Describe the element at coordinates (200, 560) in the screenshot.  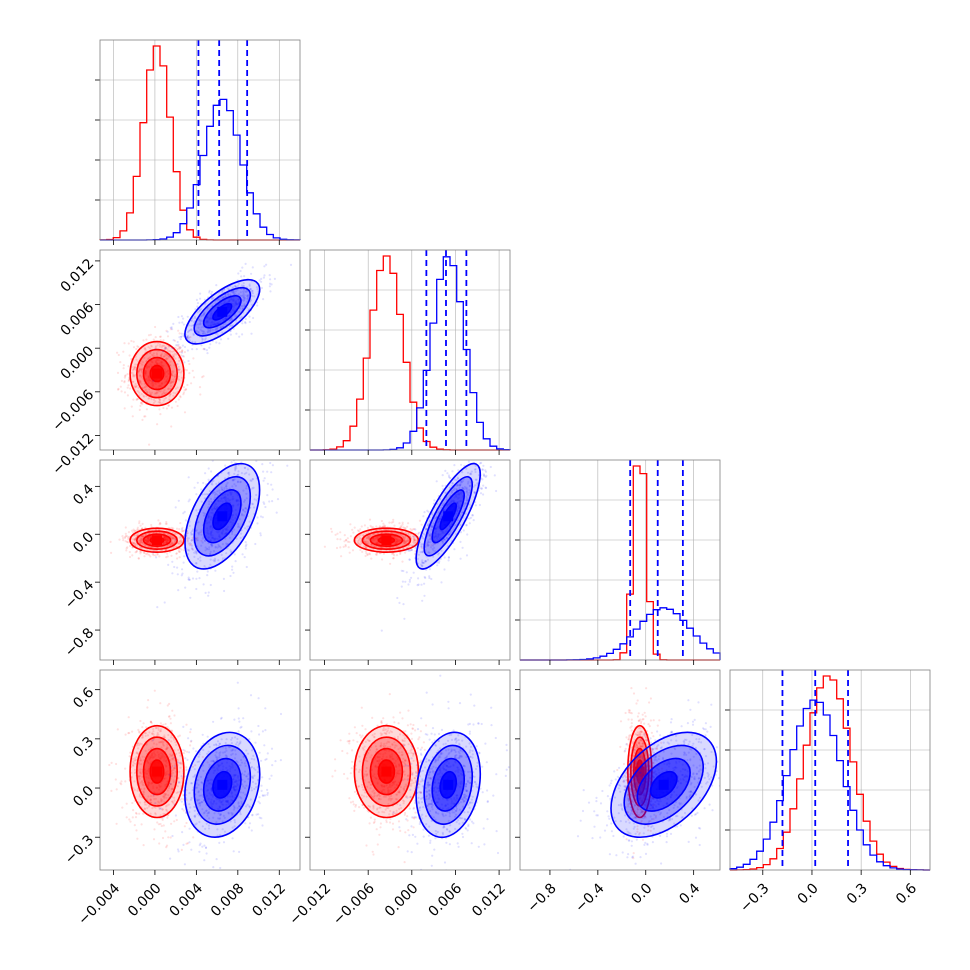
I see `panel-frame` at that location.